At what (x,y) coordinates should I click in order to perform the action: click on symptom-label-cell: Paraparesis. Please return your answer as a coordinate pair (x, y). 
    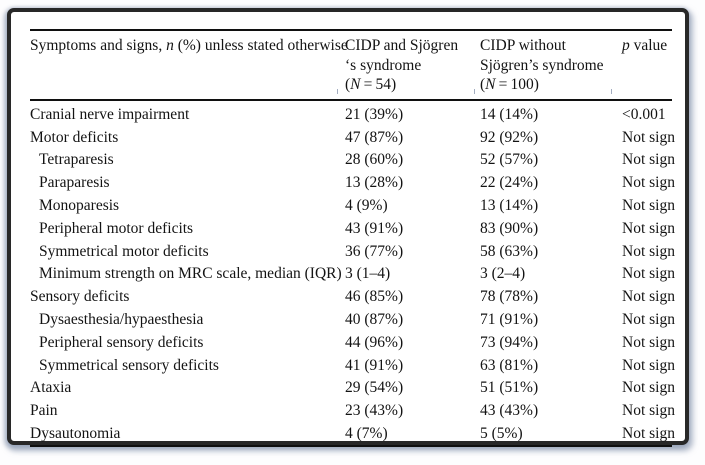
    Looking at the image, I should click on (74, 183).